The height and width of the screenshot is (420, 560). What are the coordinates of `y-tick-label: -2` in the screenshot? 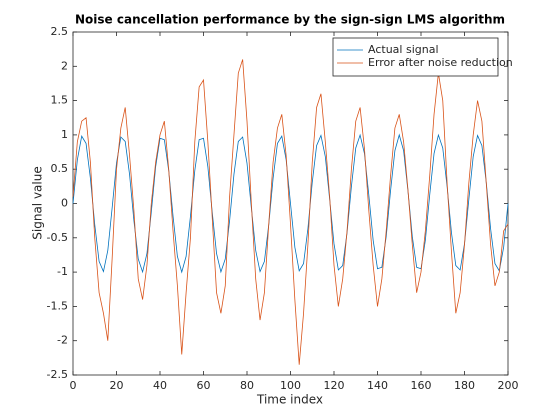 It's located at (62, 340).